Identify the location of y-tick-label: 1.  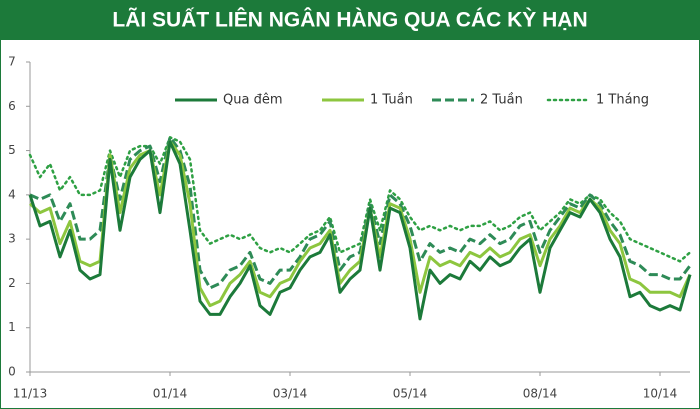
(12, 327).